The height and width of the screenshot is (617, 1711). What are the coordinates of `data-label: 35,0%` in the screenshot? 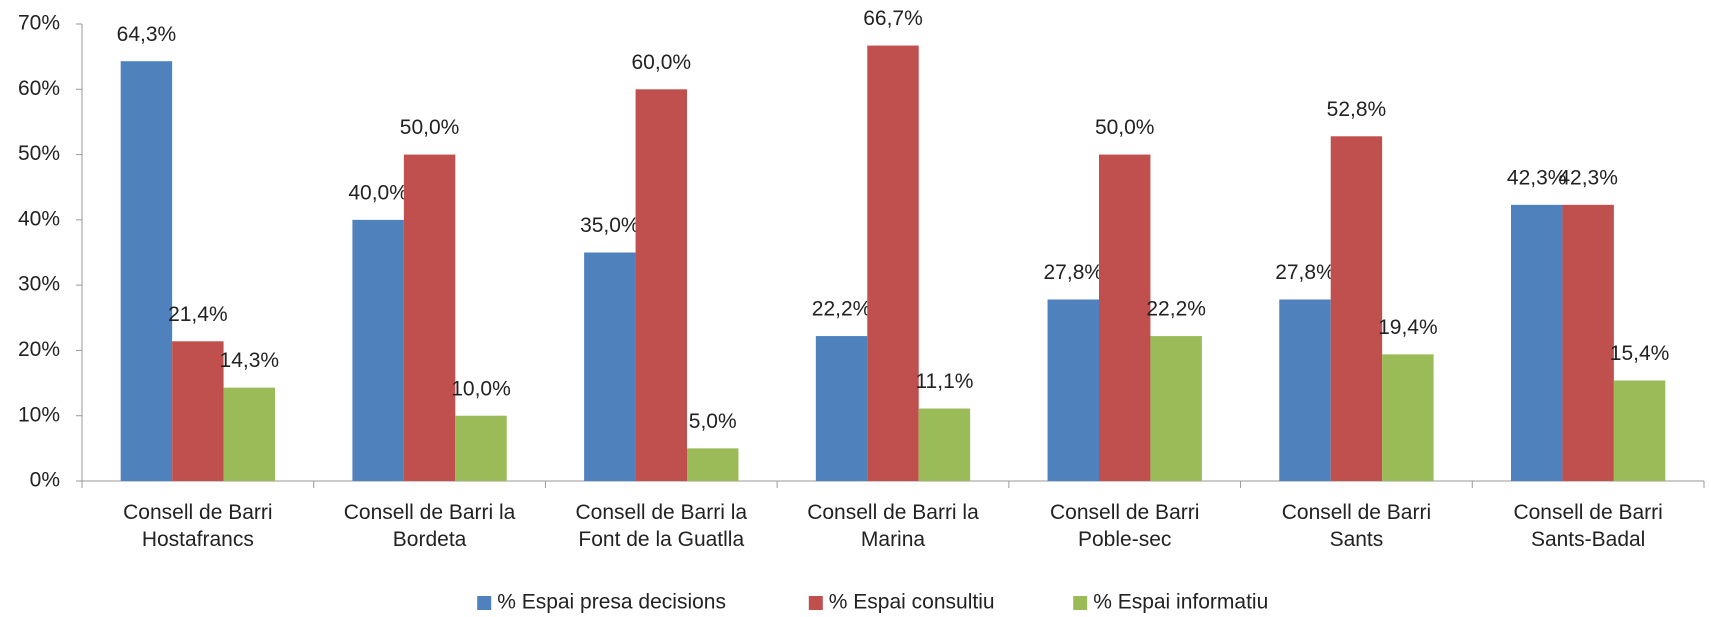 It's located at (610, 225).